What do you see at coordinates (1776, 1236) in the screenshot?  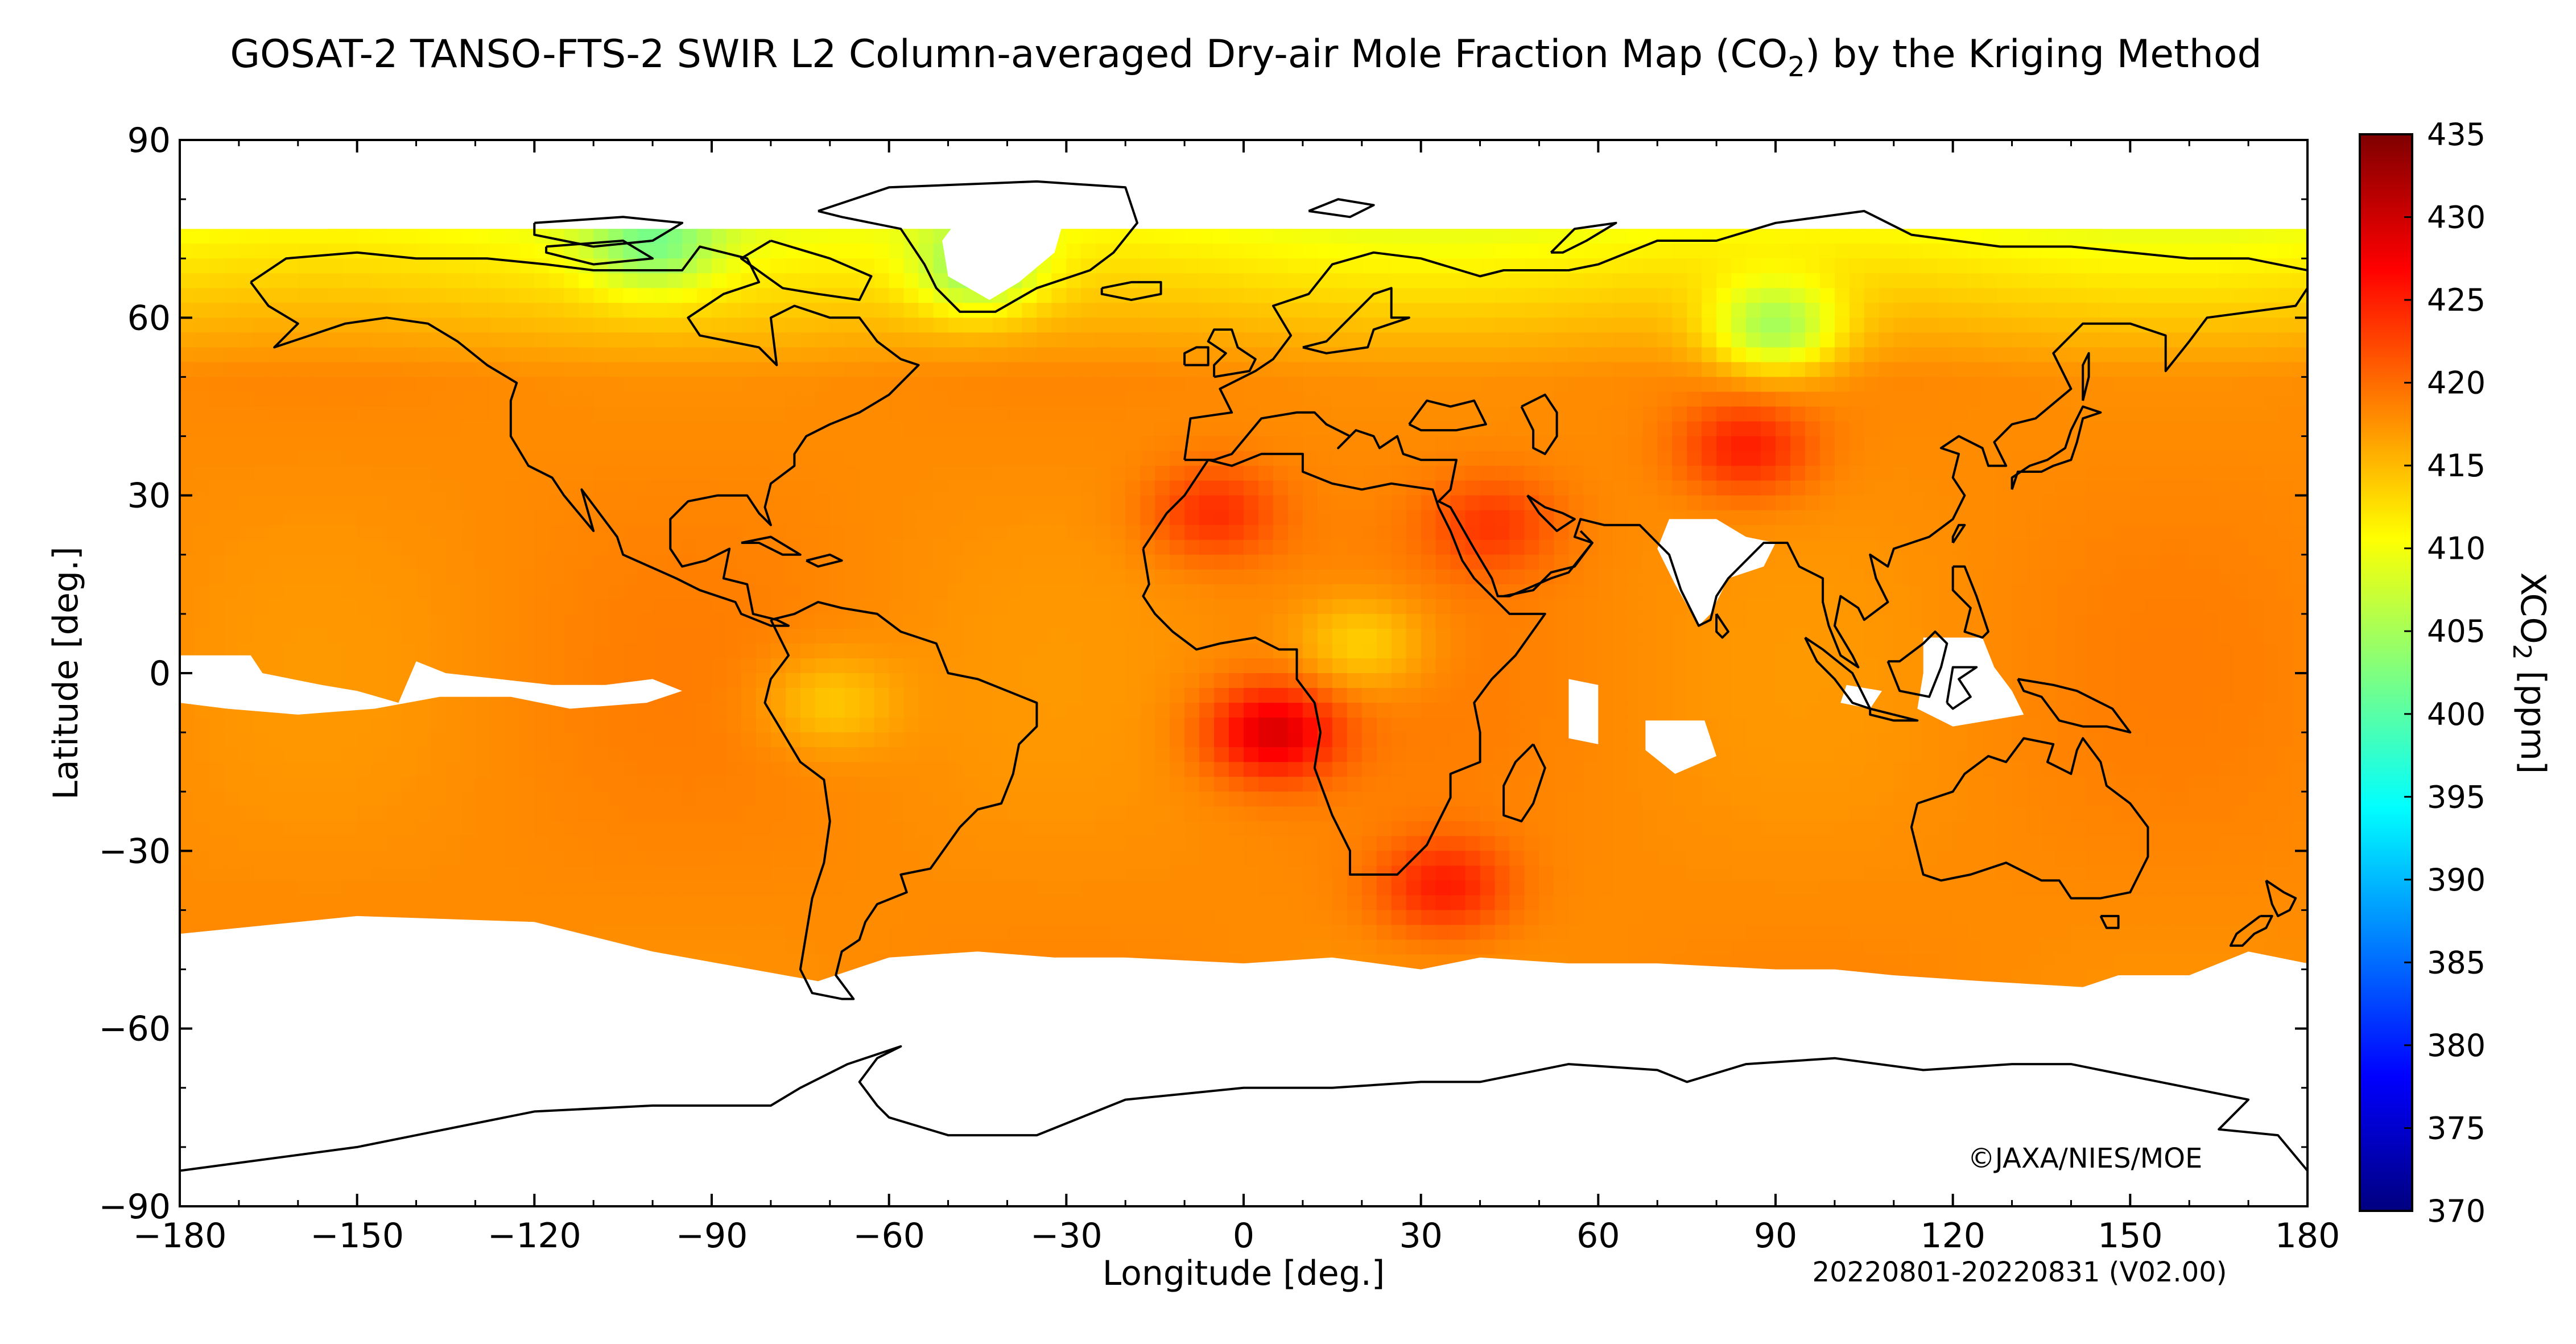 I see `x-tick-label: 90` at bounding box center [1776, 1236].